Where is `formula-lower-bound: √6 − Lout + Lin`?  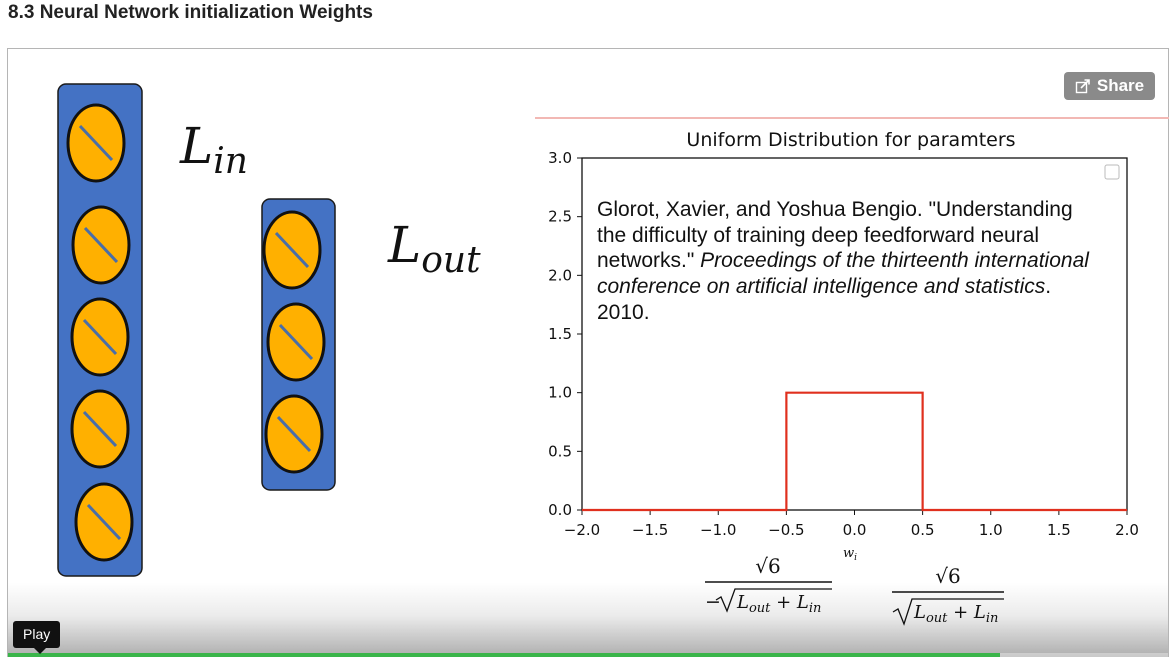 formula-lower-bound: √6 − Lout + Lin is located at coordinates (768, 585).